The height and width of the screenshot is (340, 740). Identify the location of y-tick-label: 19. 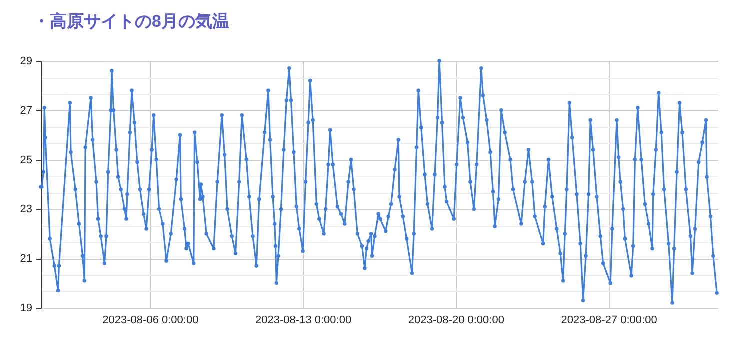
(26, 308).